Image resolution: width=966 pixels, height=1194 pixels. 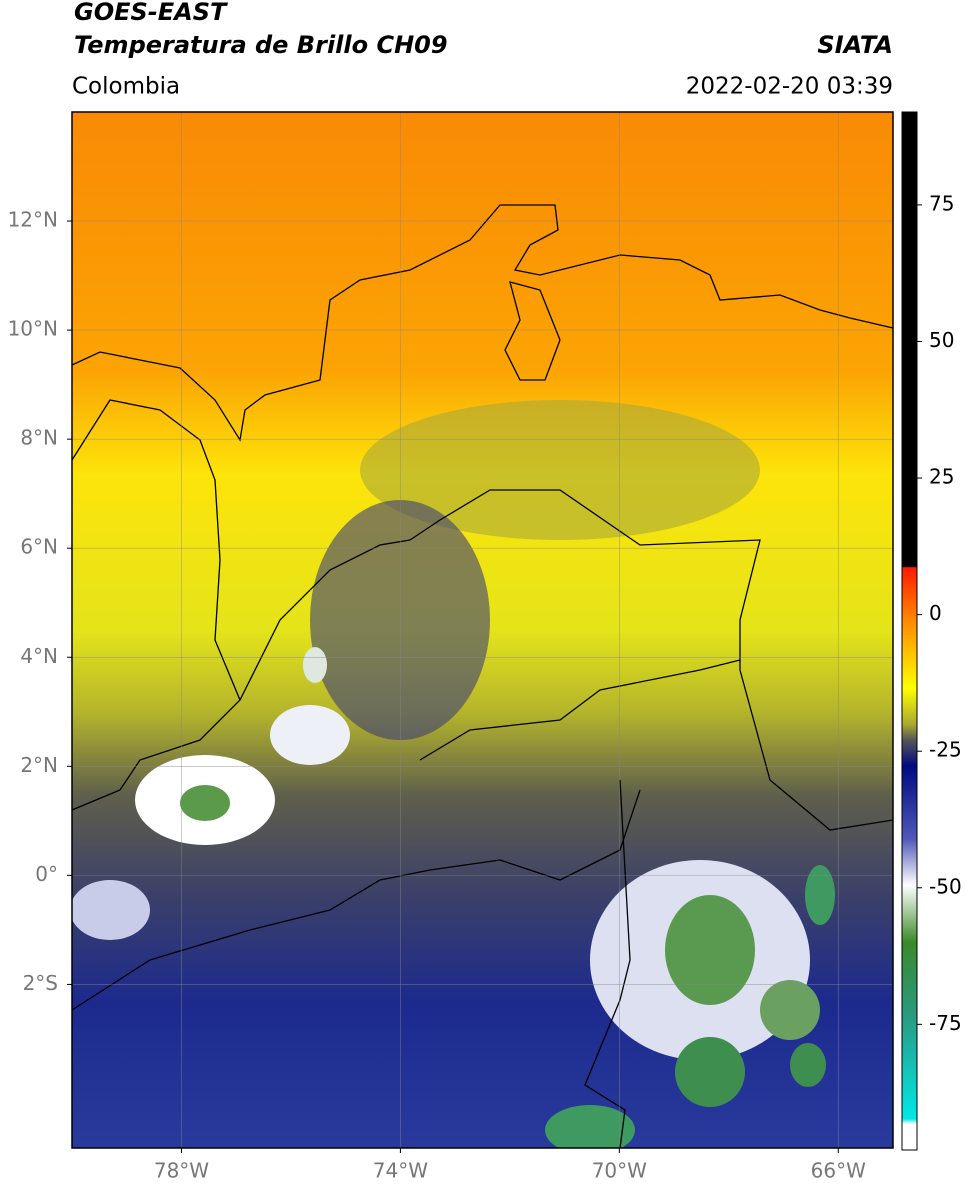 I want to click on colorbar-tick-label: 50, so click(x=941, y=340).